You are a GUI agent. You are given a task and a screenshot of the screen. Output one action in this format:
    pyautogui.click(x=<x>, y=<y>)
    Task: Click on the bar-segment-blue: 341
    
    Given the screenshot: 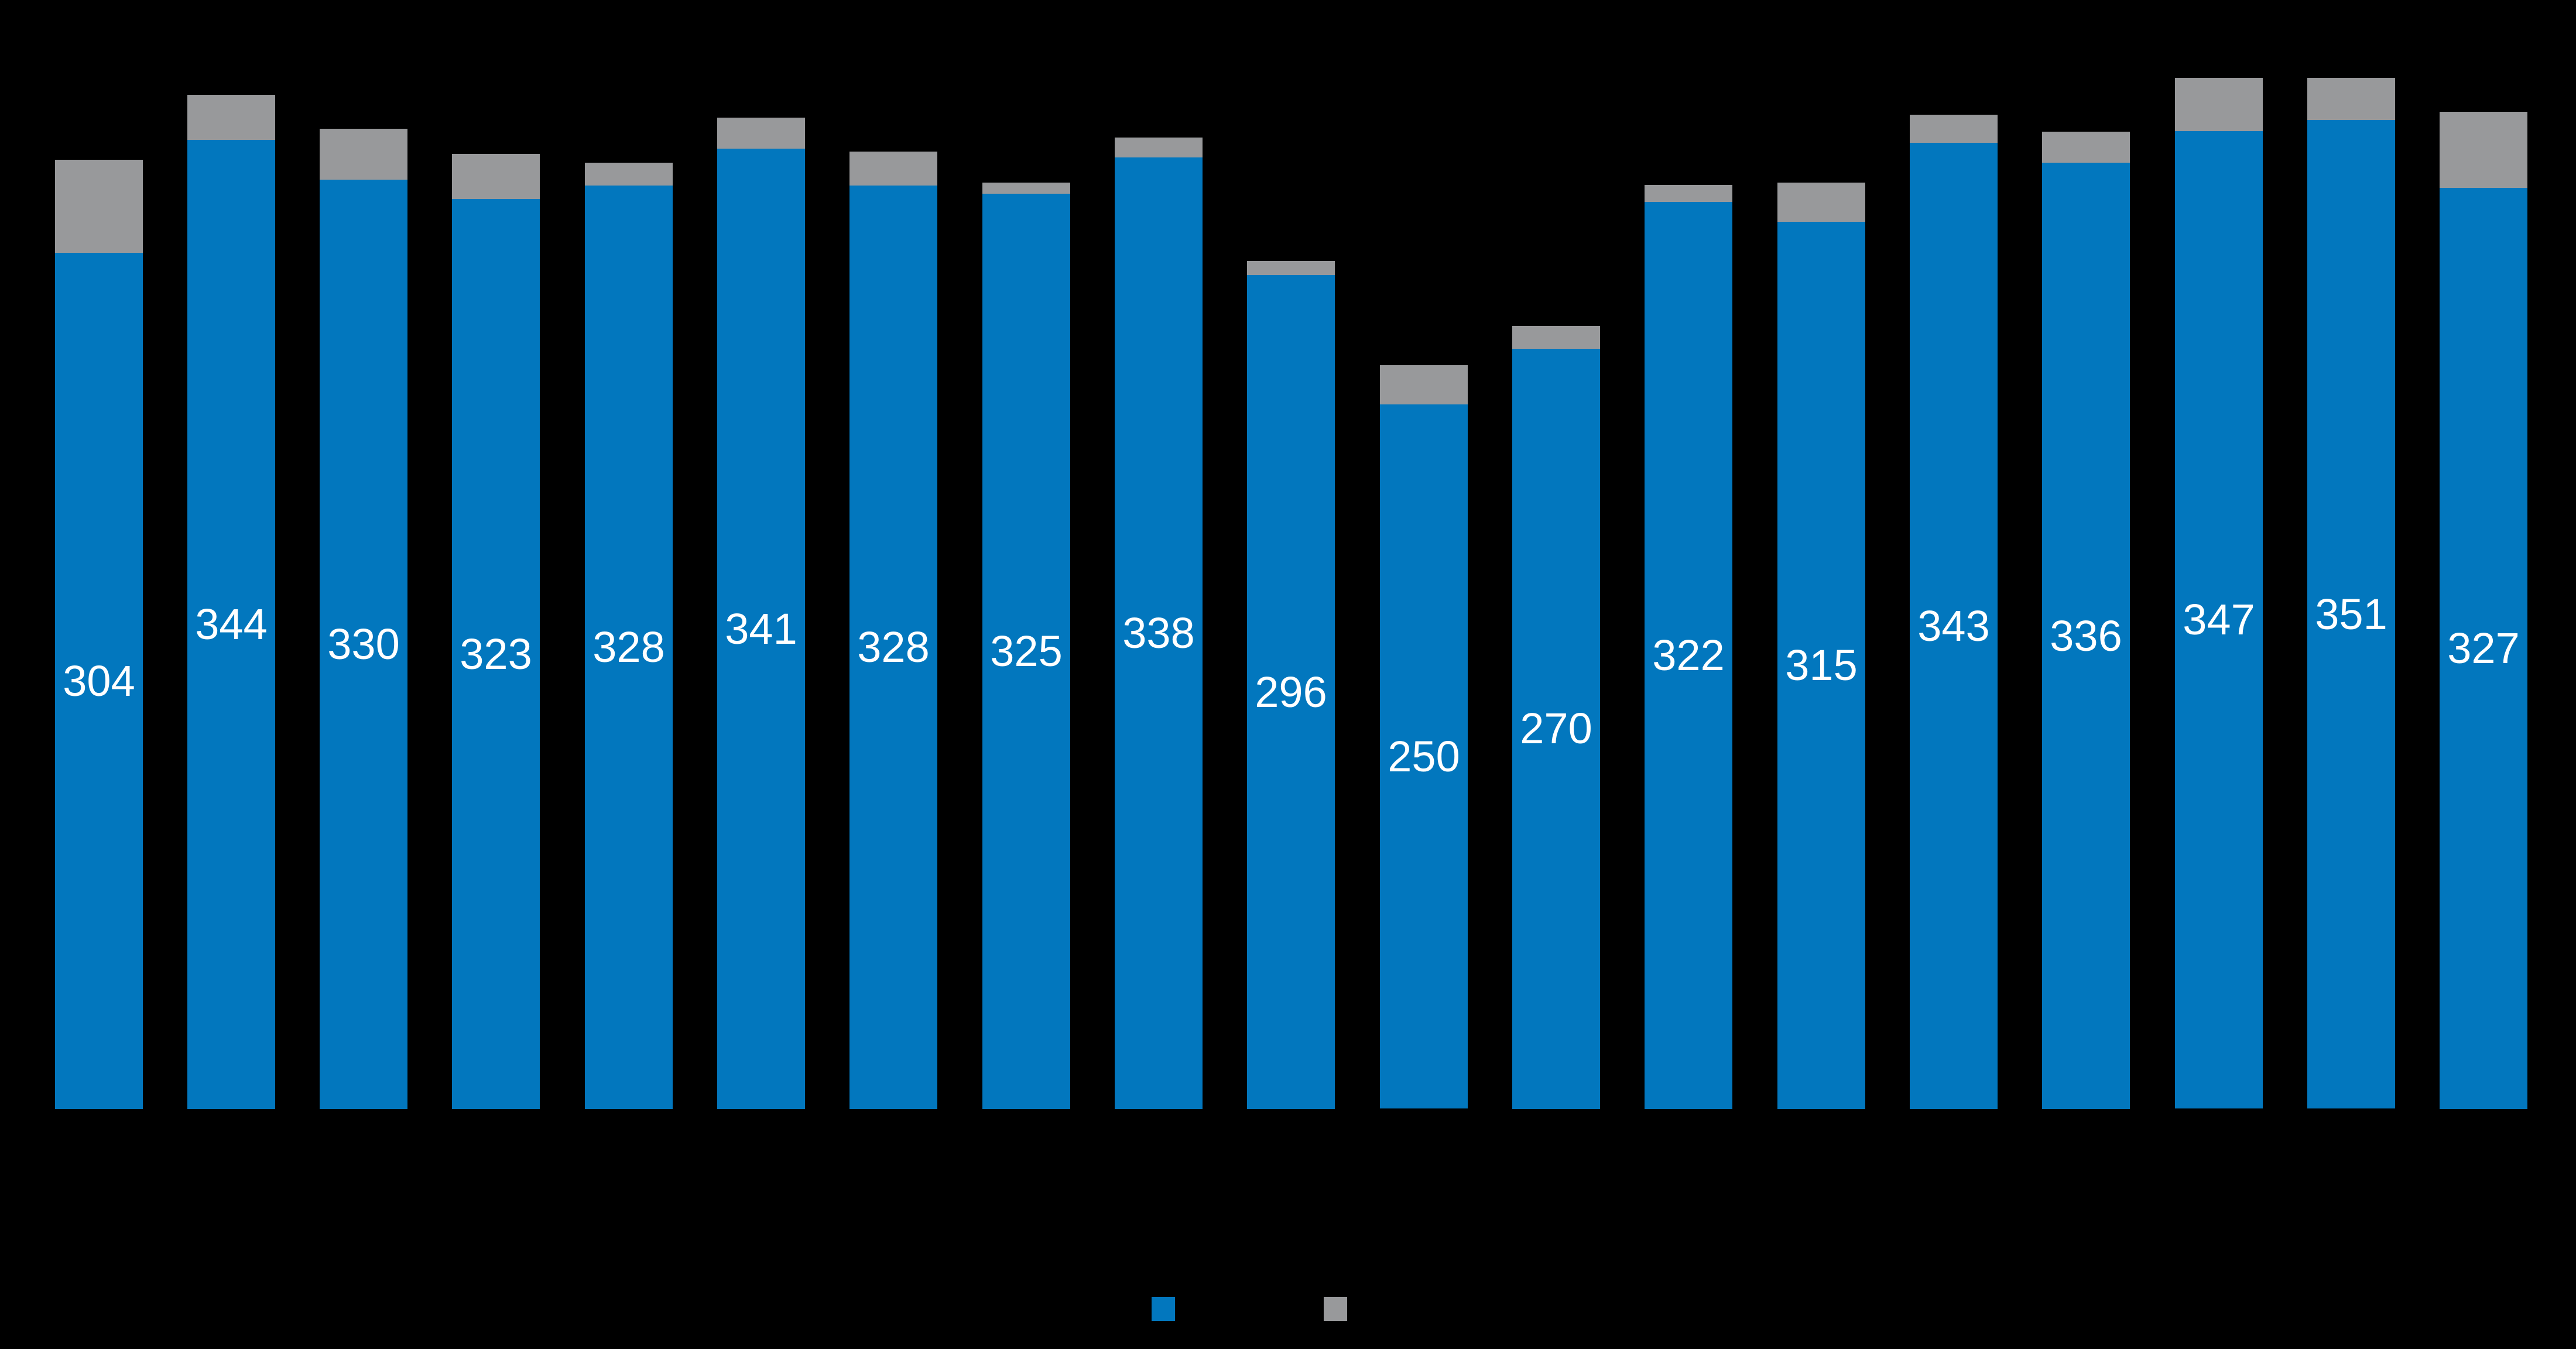 What is the action you would take?
    pyautogui.click(x=761, y=629)
    